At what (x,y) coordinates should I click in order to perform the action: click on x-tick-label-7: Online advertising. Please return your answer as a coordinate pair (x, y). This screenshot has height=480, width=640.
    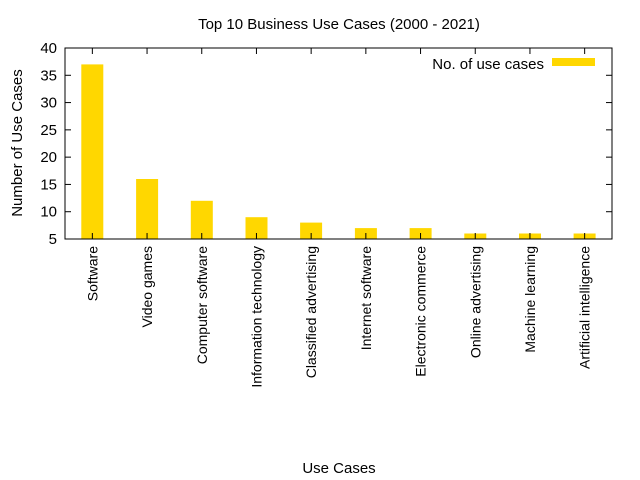
    Looking at the image, I should click on (475, 302).